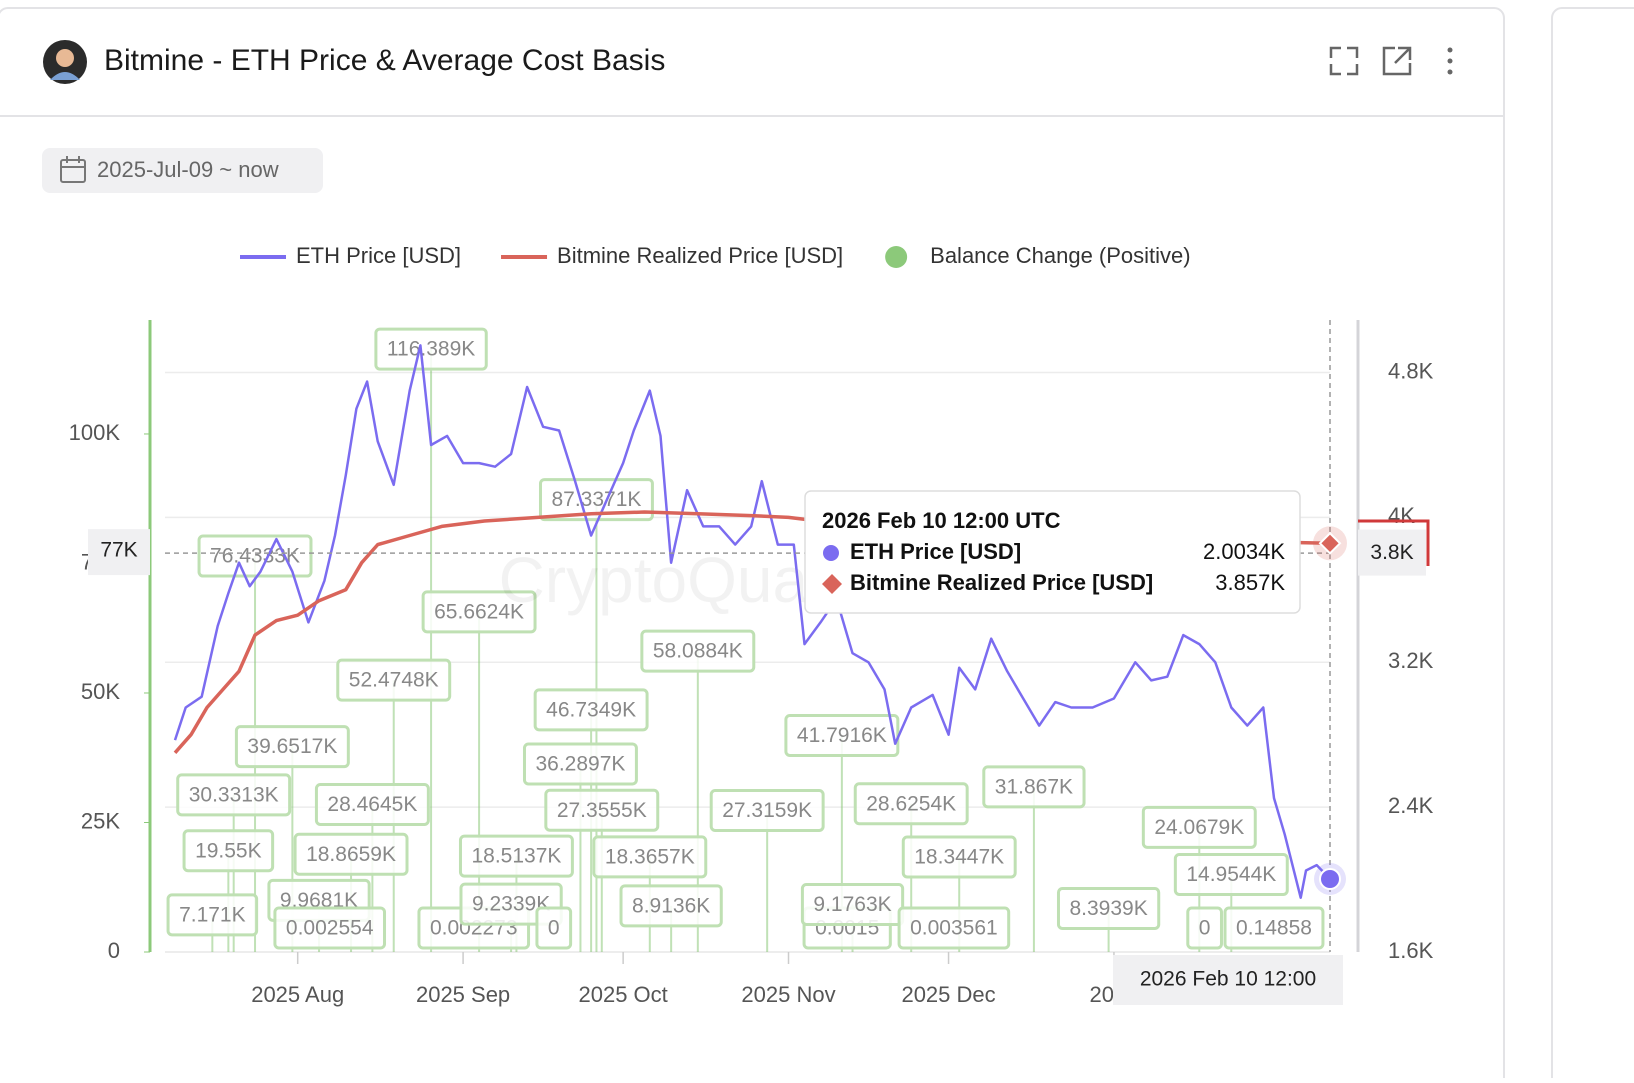 This screenshot has width=1634, height=1083. I want to click on data-label: 14.9544K, so click(1231, 875).